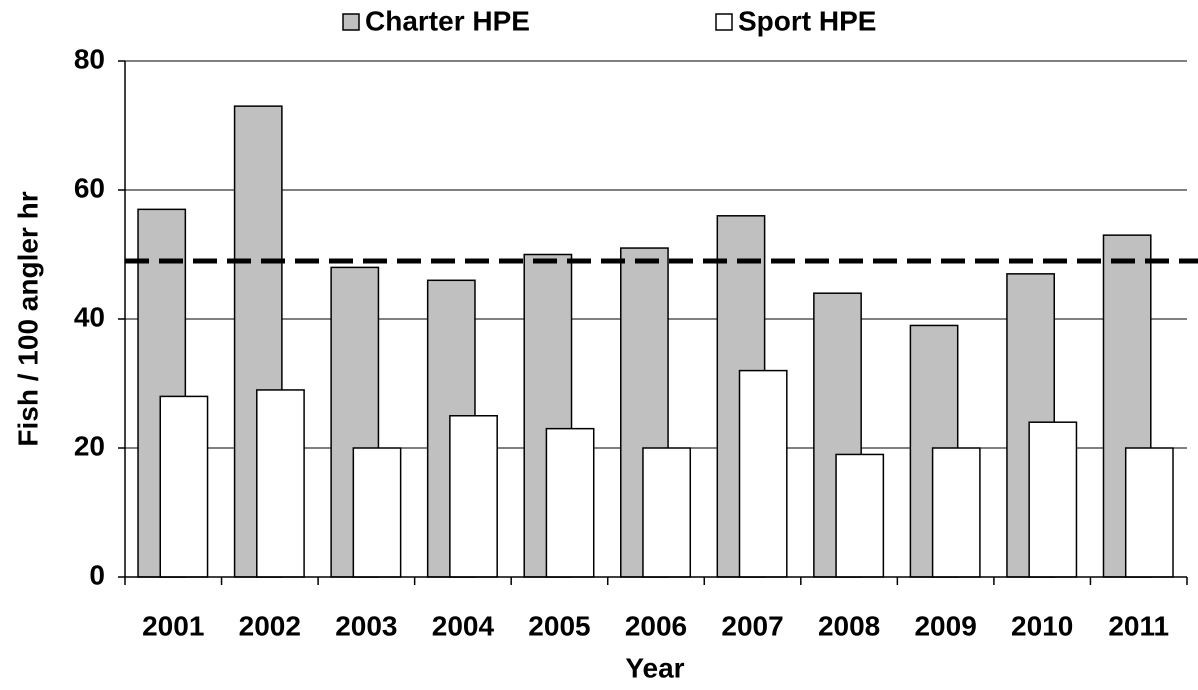  What do you see at coordinates (1042, 625) in the screenshot?
I see `x-tick-label: 2010` at bounding box center [1042, 625].